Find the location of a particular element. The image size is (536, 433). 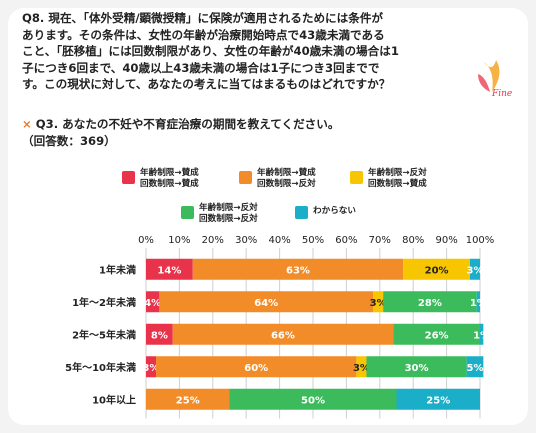

x-tick-label: 30% is located at coordinates (246, 240).